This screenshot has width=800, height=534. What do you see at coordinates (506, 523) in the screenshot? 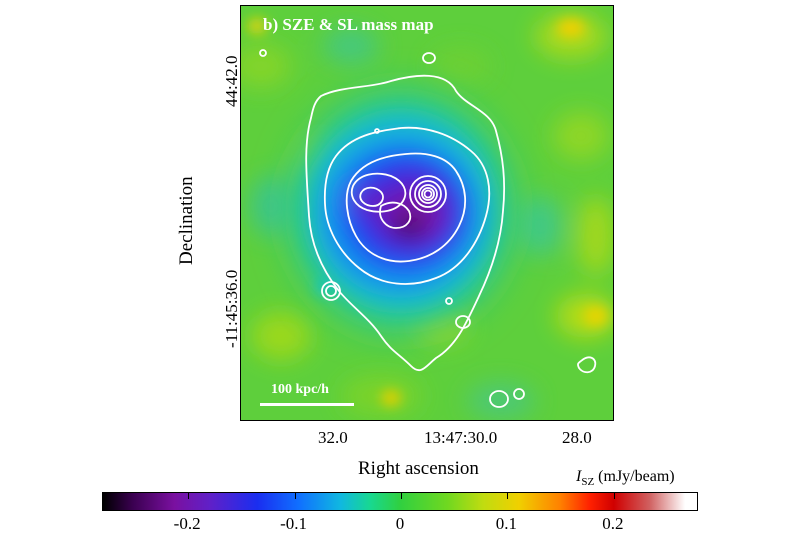
I see `colorbar-tick-label: 0.1` at bounding box center [506, 523].